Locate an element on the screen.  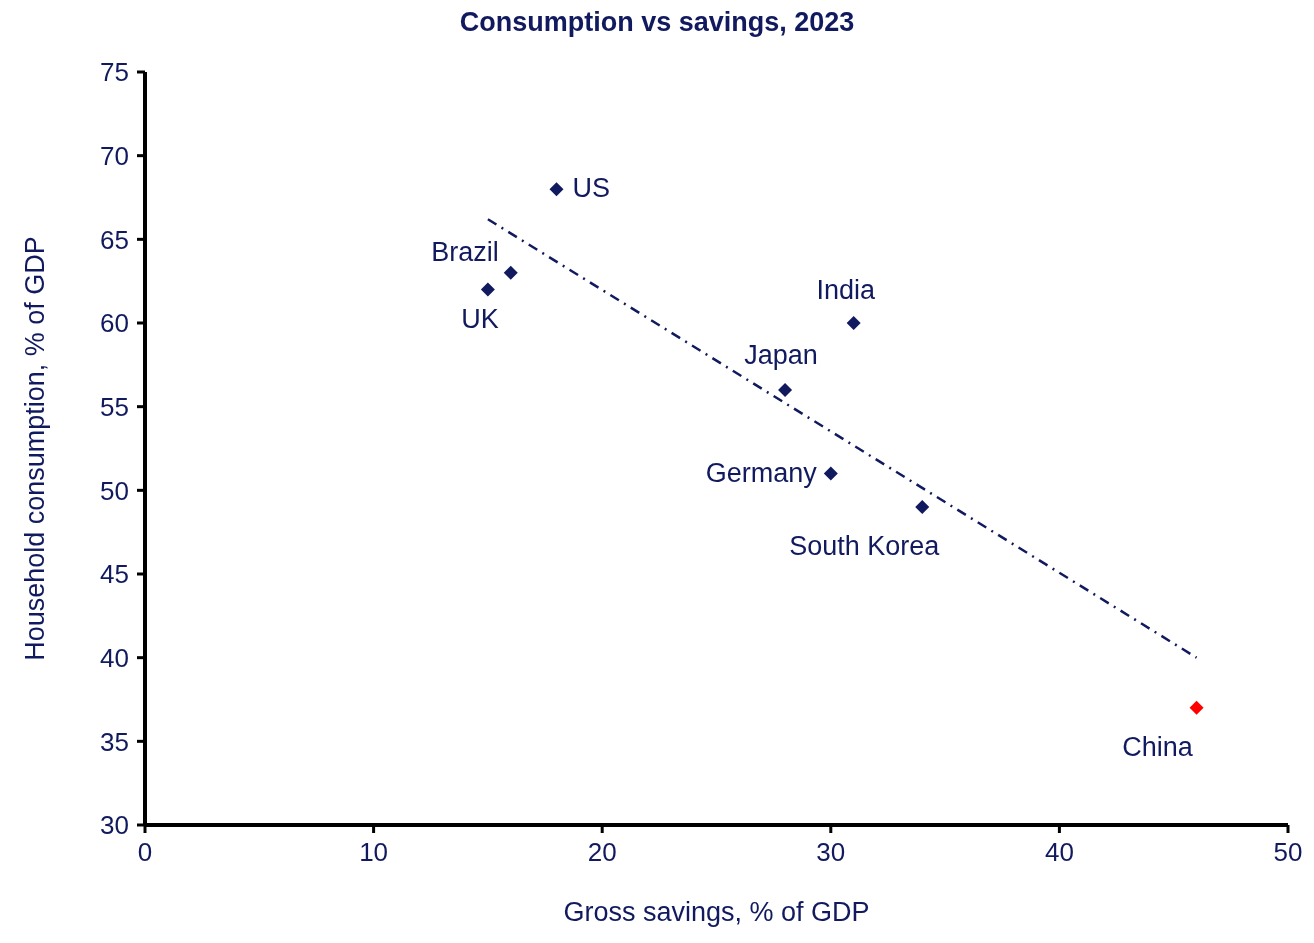
y-axis-title: Household consumption, % of GDP is located at coordinates (35, 448).